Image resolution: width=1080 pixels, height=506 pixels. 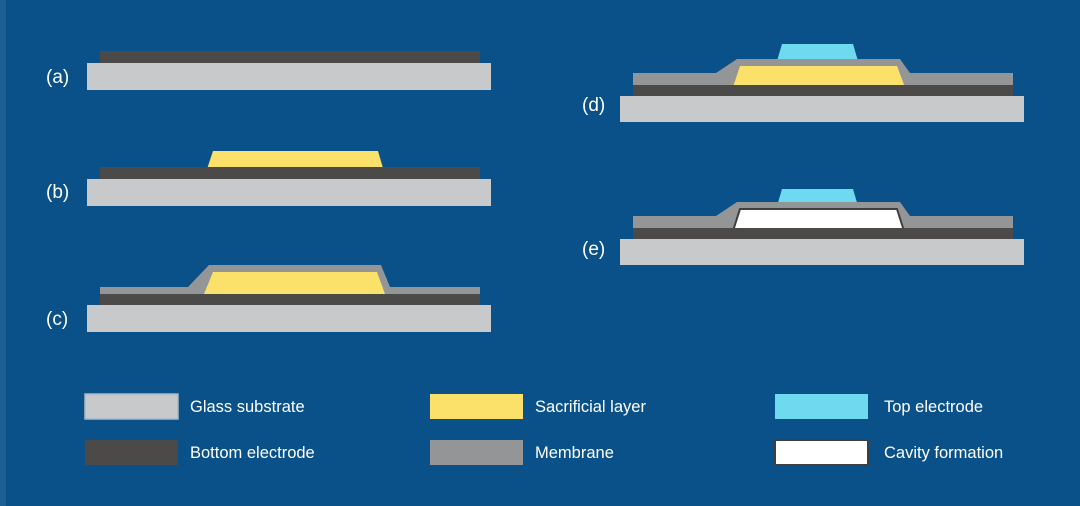 What do you see at coordinates (57, 77) in the screenshot?
I see `panel-a-label: (a)` at bounding box center [57, 77].